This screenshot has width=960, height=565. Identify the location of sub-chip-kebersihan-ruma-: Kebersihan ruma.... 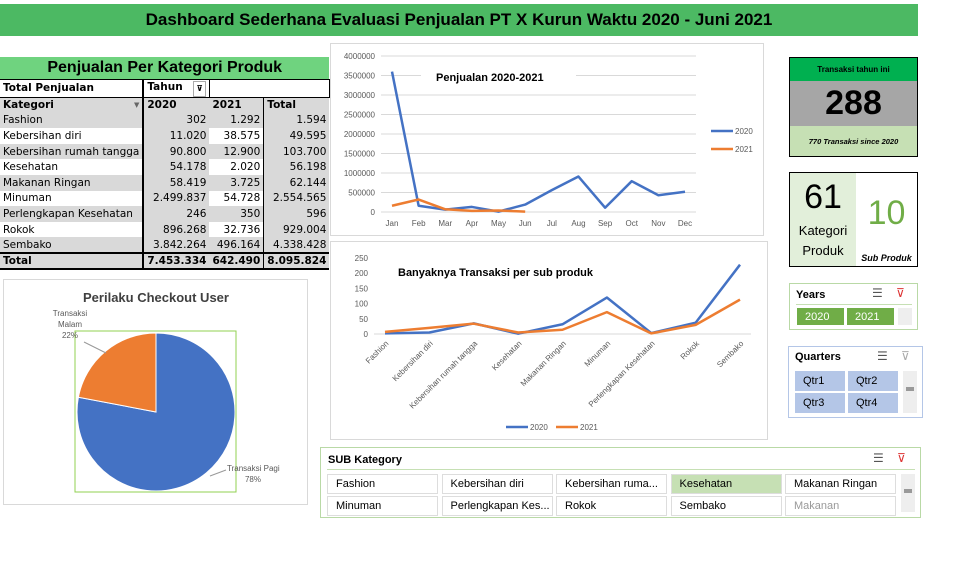
(611, 484).